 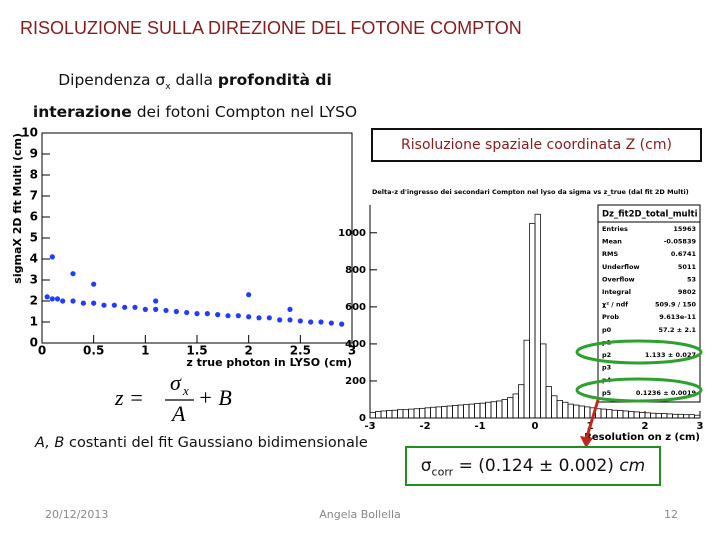 I want to click on x-axis-label: Resolution on z (cm), so click(x=642, y=437).